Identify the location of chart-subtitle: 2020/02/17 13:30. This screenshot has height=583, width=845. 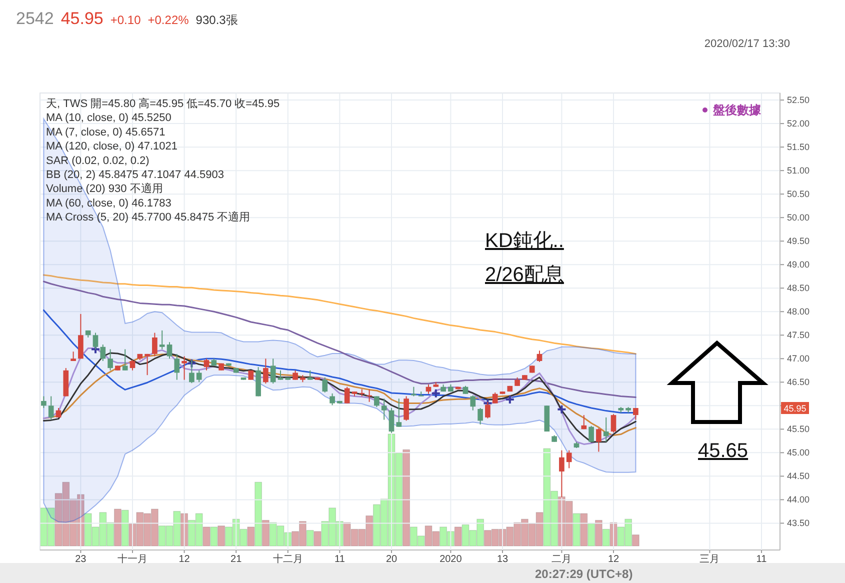
(747, 44).